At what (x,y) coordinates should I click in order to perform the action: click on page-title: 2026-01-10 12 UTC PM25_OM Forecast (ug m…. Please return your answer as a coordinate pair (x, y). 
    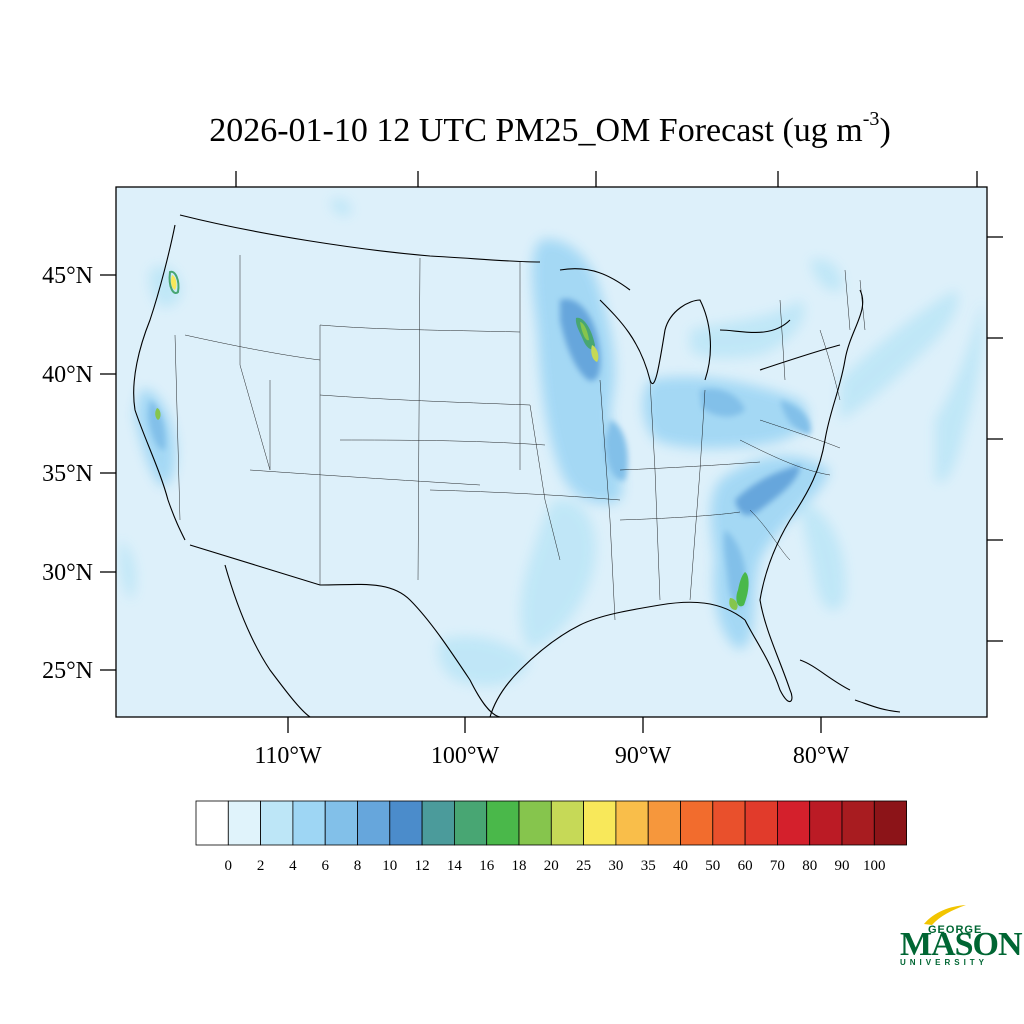
    Looking at the image, I should click on (512, 129).